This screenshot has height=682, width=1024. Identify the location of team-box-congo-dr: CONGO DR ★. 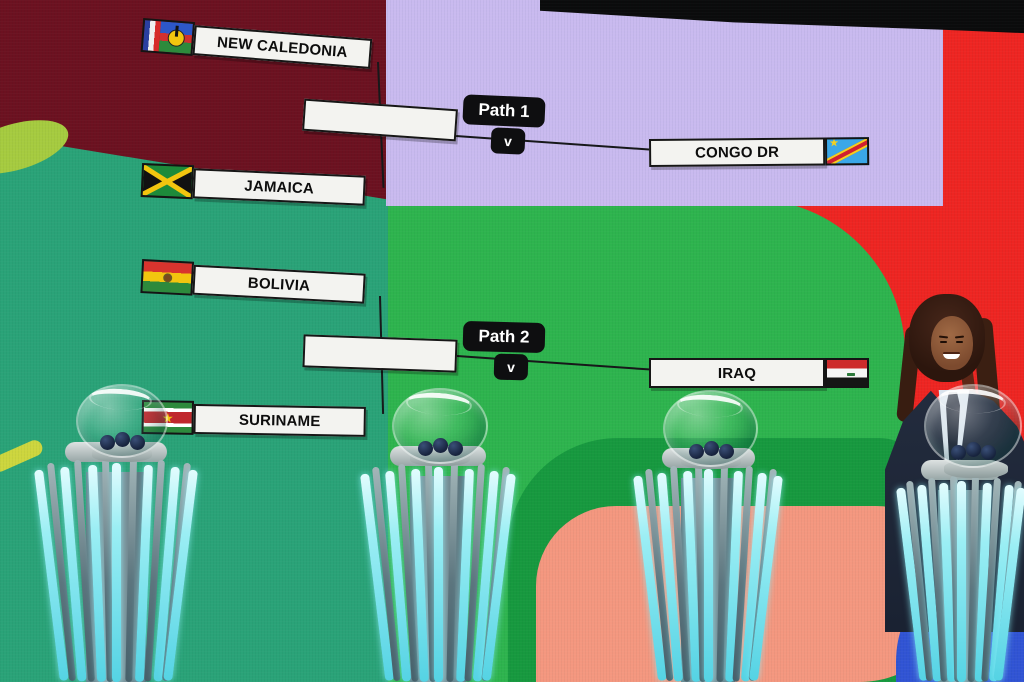
(759, 152).